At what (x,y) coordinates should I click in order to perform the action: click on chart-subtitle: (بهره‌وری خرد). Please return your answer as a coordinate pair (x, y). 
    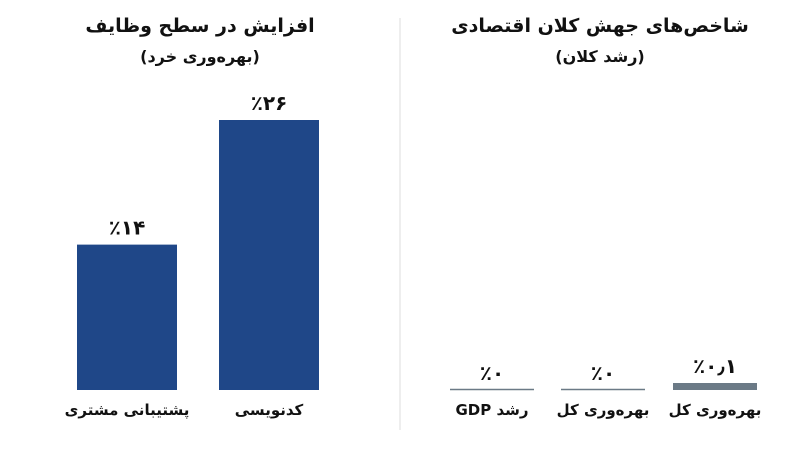
    Looking at the image, I should click on (200, 56).